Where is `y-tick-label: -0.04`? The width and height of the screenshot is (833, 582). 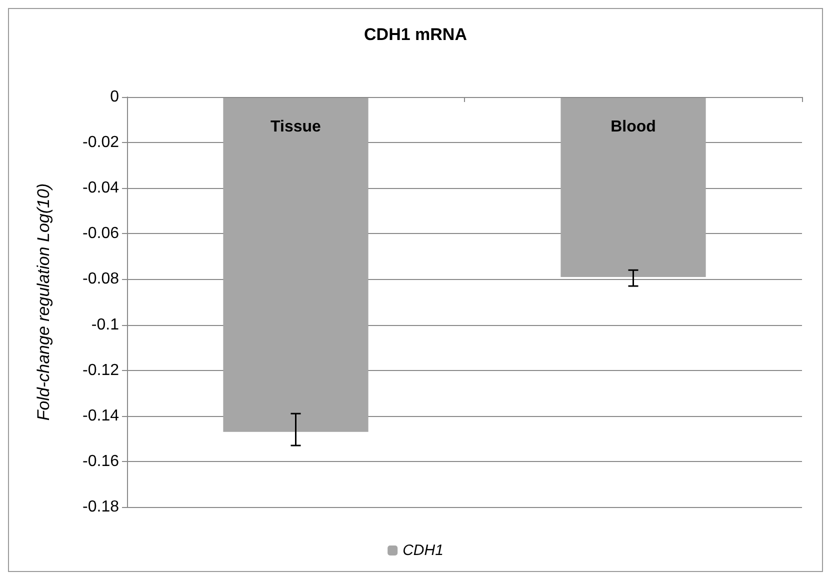 y-tick-label: -0.04 is located at coordinates (101, 188).